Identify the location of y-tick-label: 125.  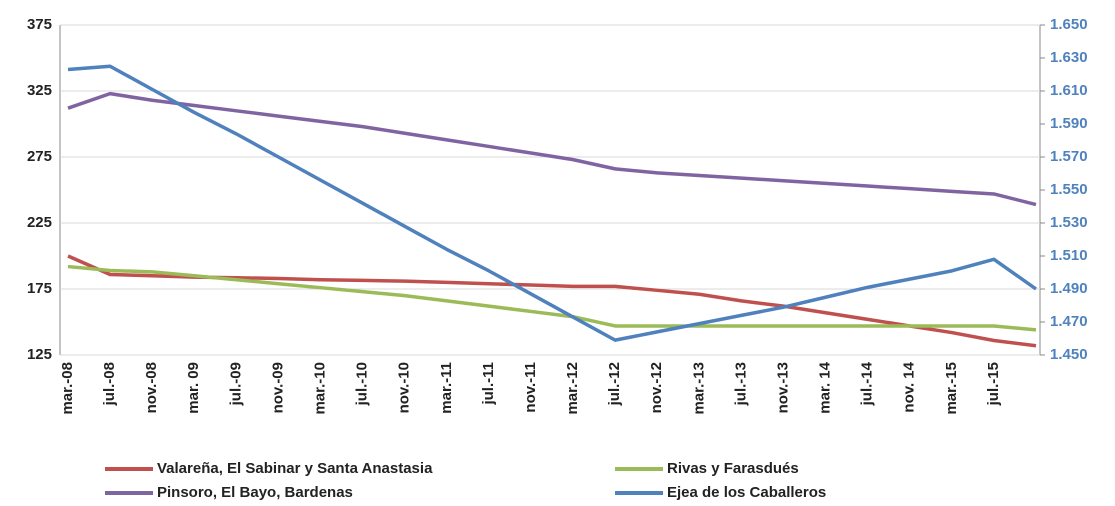
(39, 354).